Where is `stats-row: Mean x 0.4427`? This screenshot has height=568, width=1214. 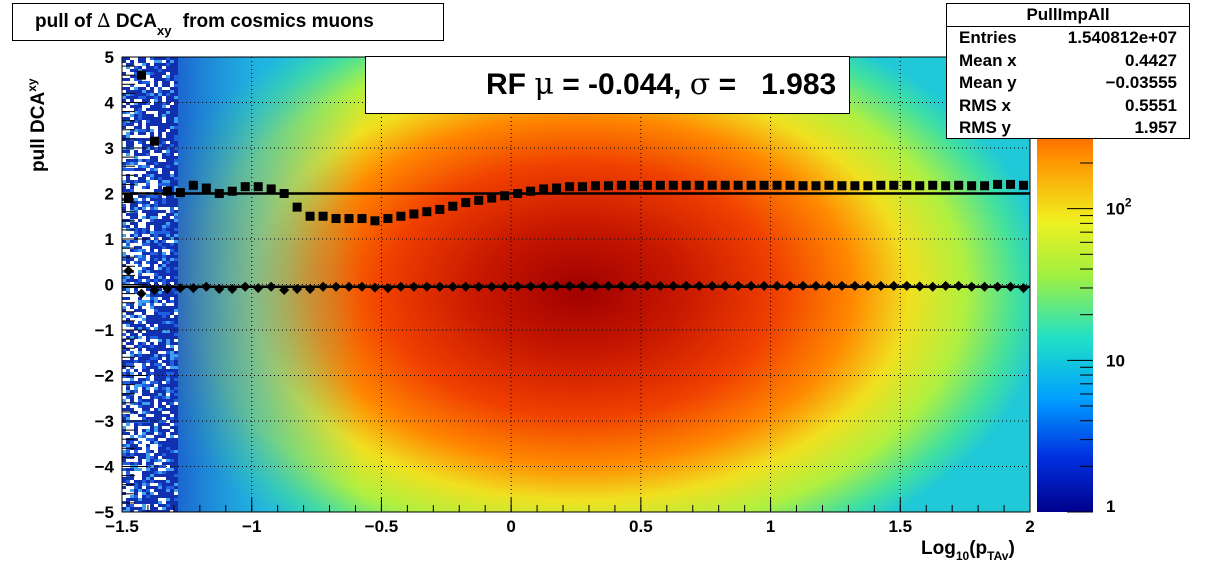
stats-row: Mean x 0.4427 is located at coordinates (1068, 61).